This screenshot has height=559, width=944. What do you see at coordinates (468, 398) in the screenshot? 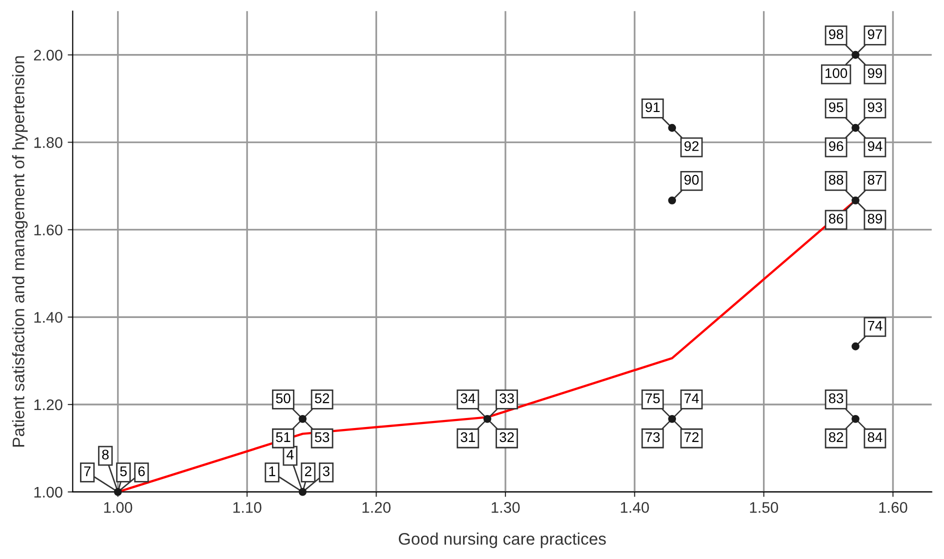
I see `annotation: 34` at bounding box center [468, 398].